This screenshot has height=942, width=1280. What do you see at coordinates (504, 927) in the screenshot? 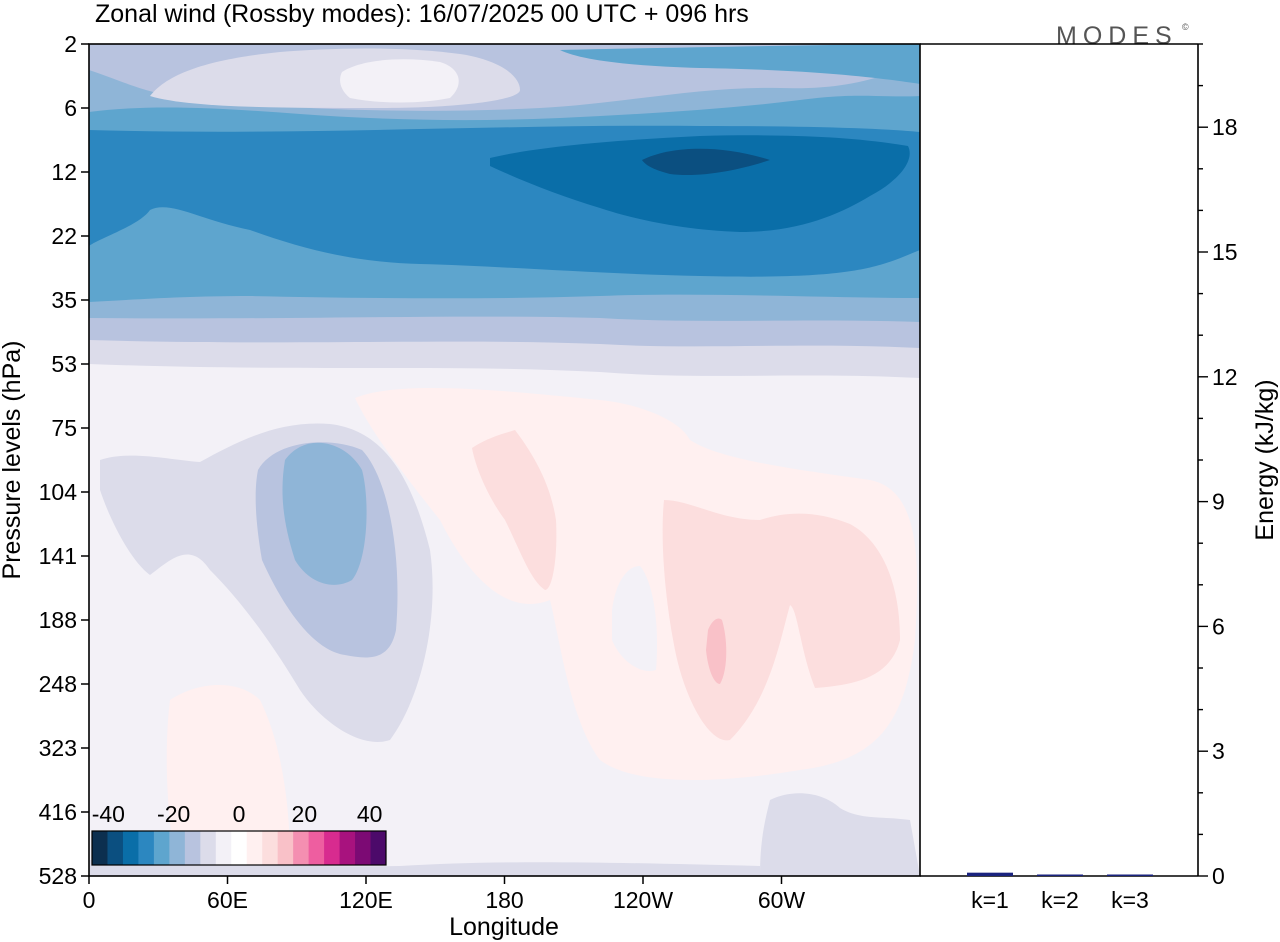
I see `heatmap-x-axis-label: Longitude` at bounding box center [504, 927].